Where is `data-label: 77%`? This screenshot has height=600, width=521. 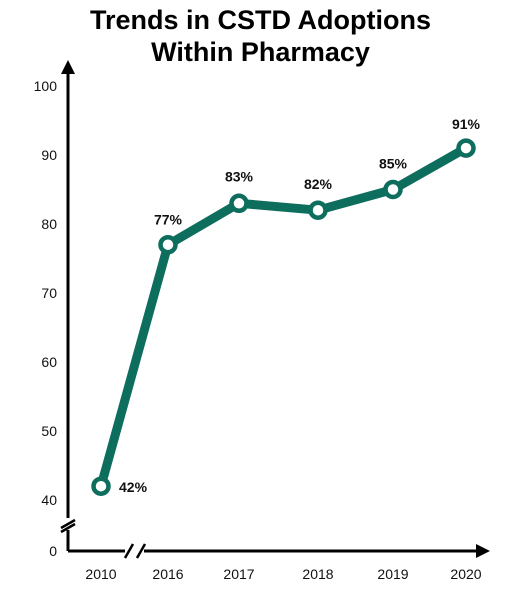
data-label: 77% is located at coordinates (168, 220).